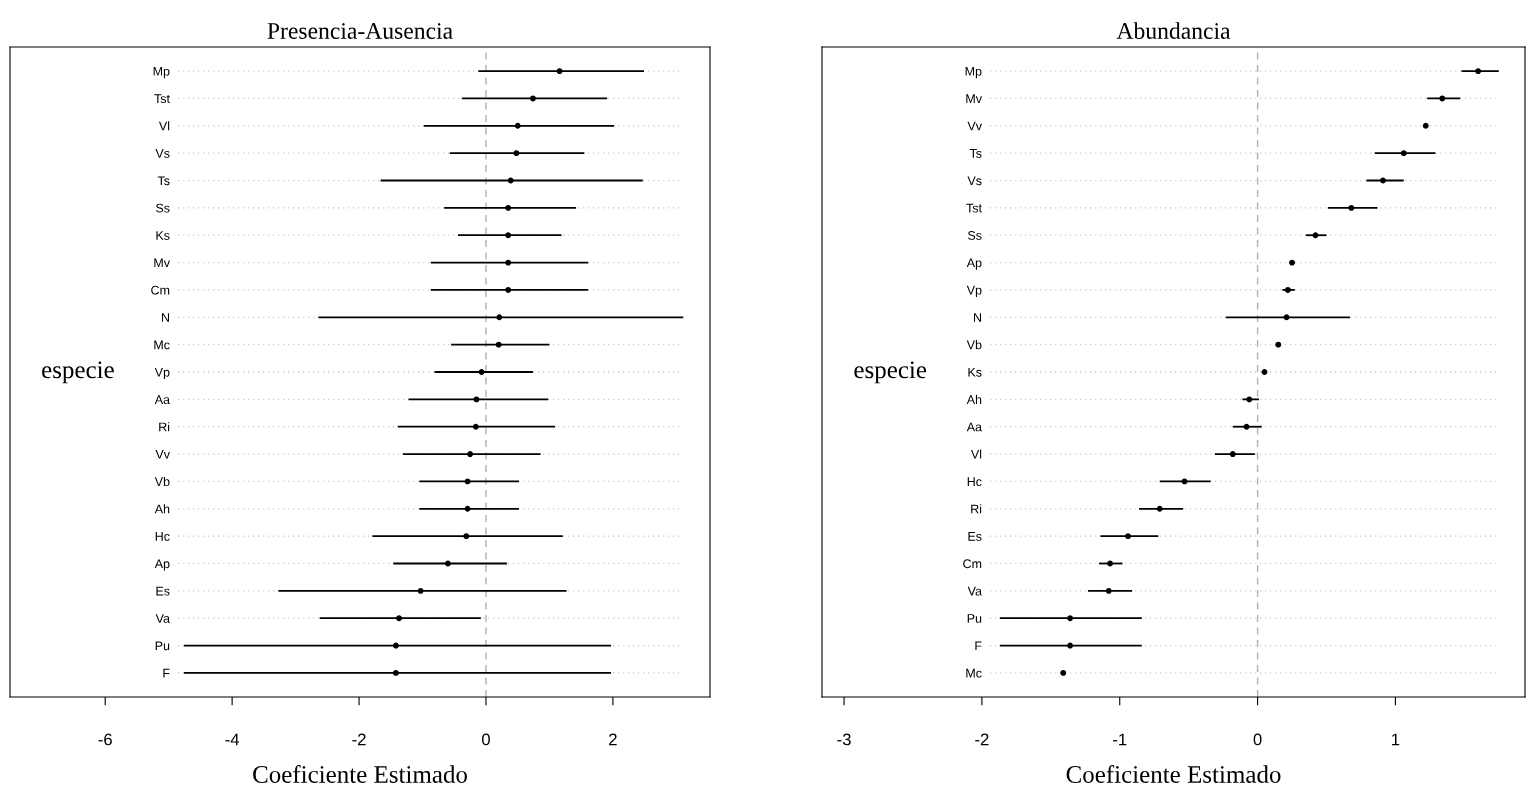 This screenshot has width=1528, height=792. What do you see at coordinates (1173, 30) in the screenshot?
I see `chart-title: Abundancia` at bounding box center [1173, 30].